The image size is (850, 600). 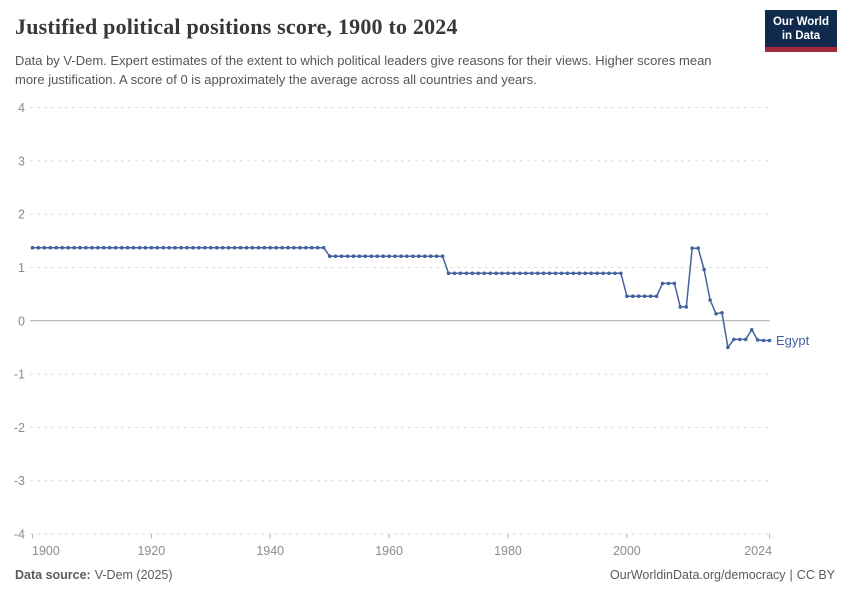 What do you see at coordinates (401, 297) in the screenshot?
I see `series-line` at bounding box center [401, 297].